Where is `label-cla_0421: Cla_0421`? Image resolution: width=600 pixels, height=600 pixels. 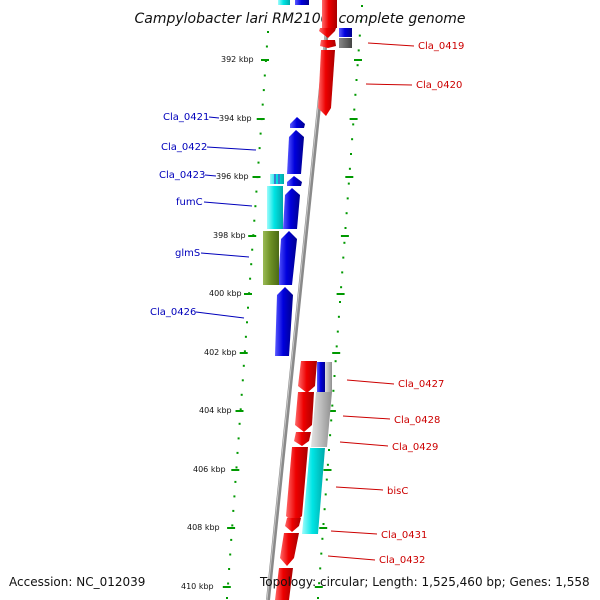 label-cla_0421: Cla_0421 is located at coordinates (186, 117).